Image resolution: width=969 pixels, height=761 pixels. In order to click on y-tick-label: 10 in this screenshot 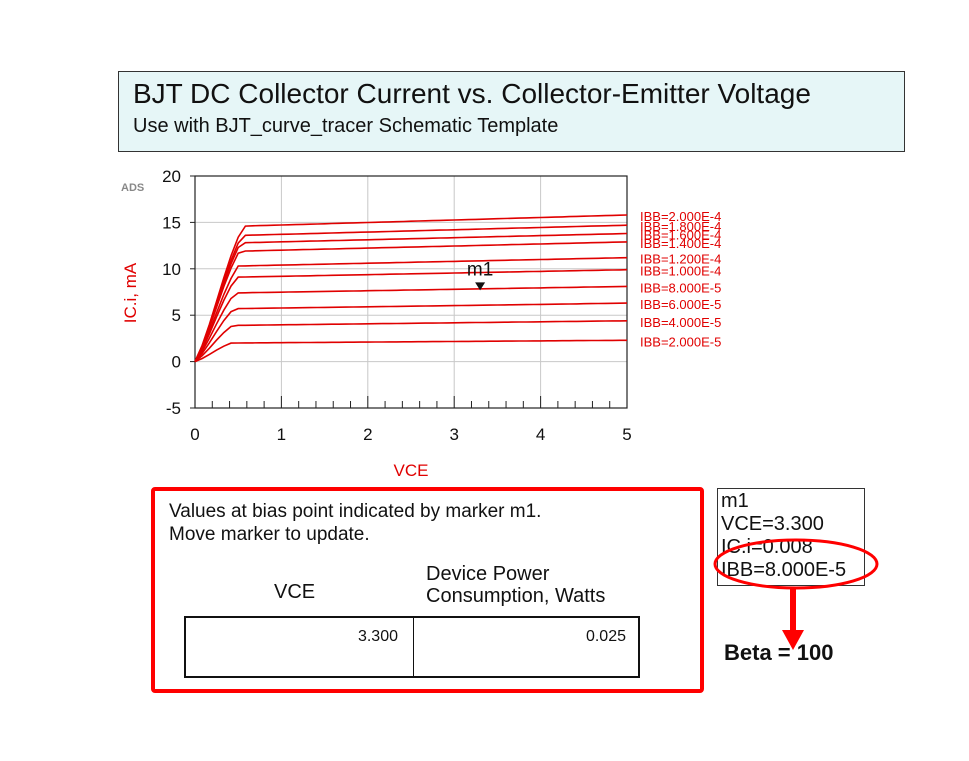, I will do `click(171, 269)`.